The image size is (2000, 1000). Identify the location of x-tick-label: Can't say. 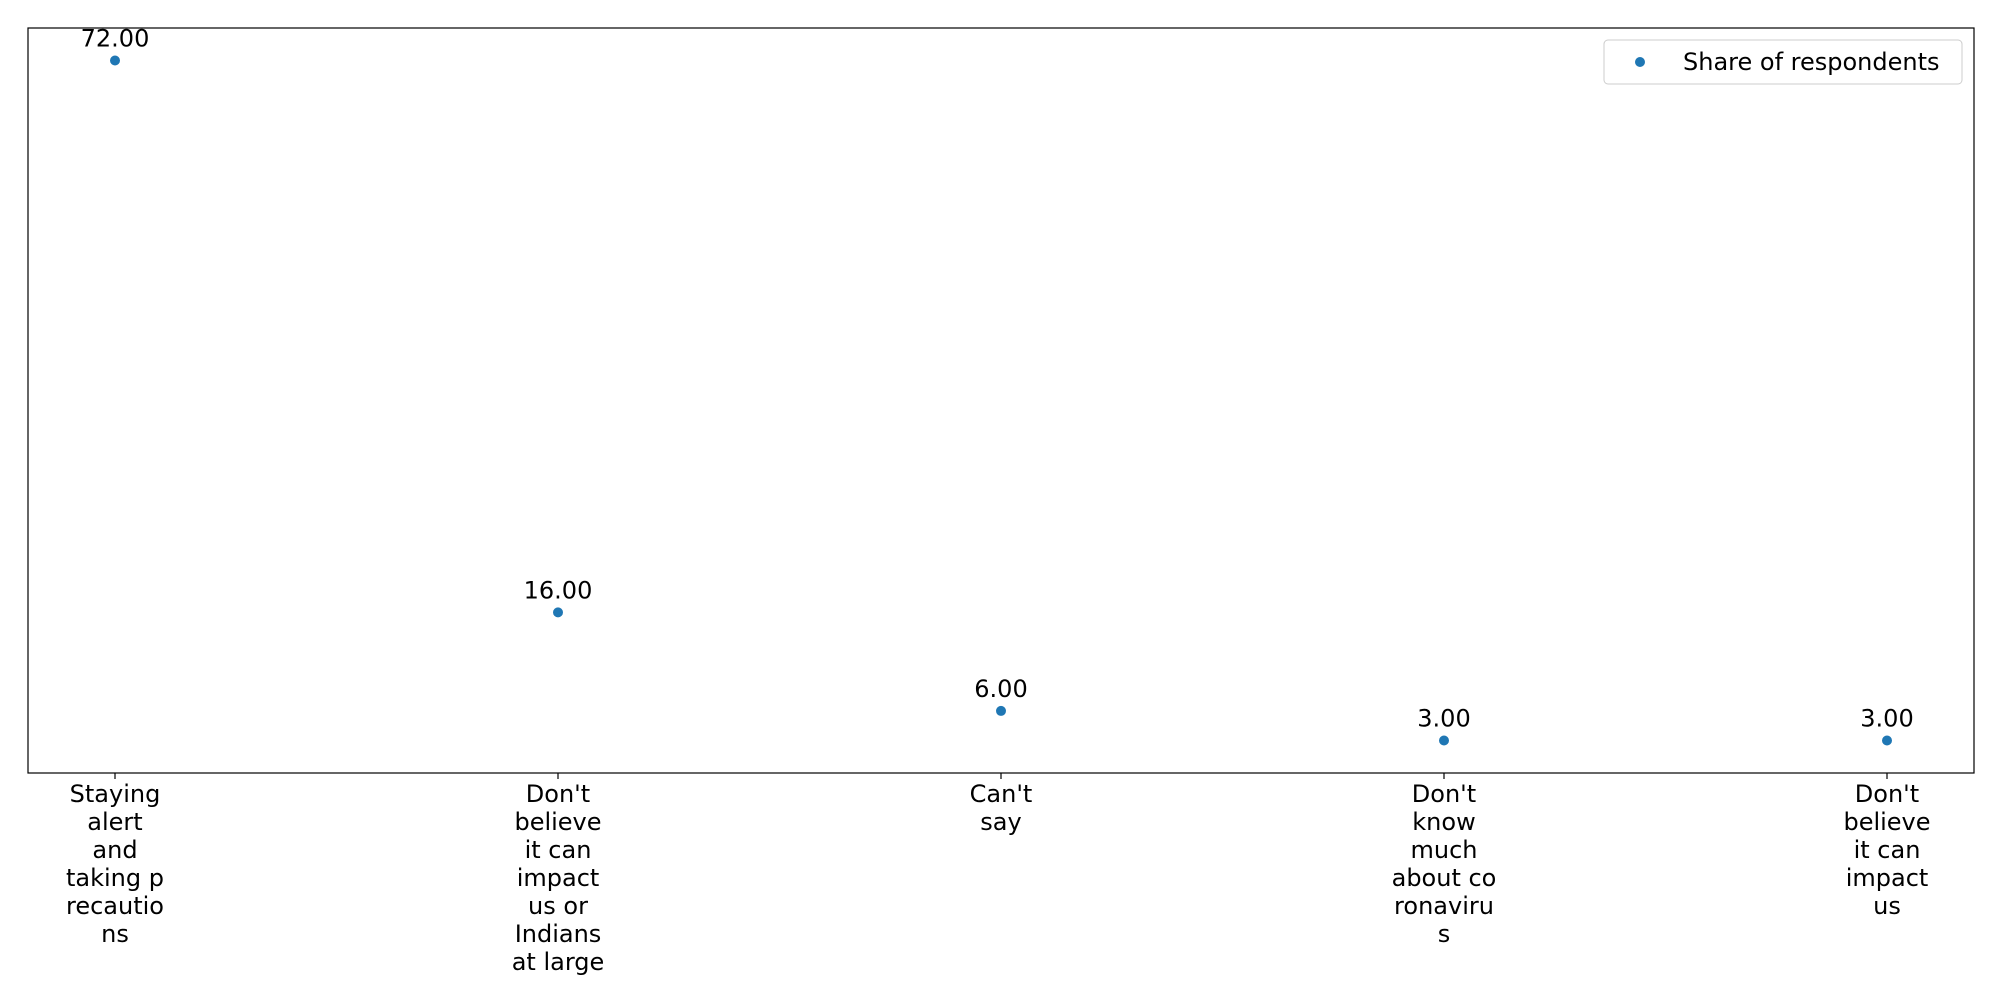
(1001, 808).